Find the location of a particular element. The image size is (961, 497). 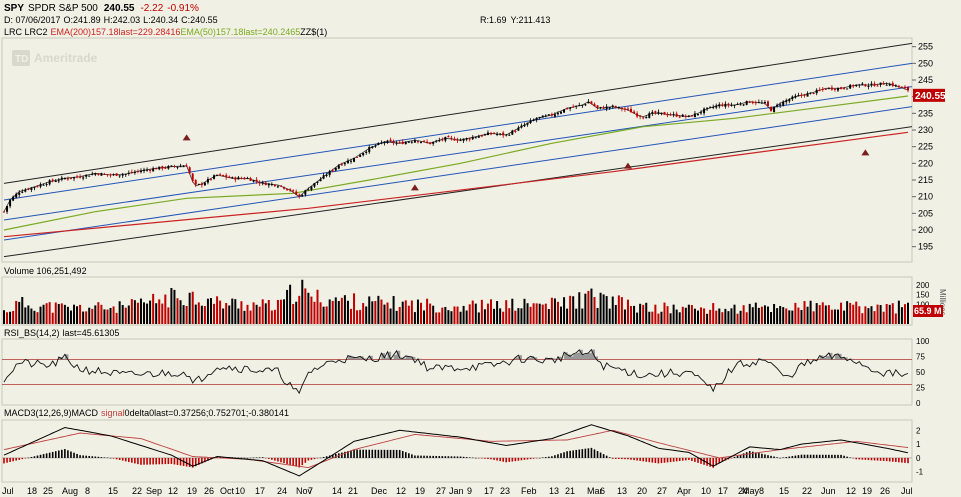

date-tick-label: Sep is located at coordinates (154, 491).